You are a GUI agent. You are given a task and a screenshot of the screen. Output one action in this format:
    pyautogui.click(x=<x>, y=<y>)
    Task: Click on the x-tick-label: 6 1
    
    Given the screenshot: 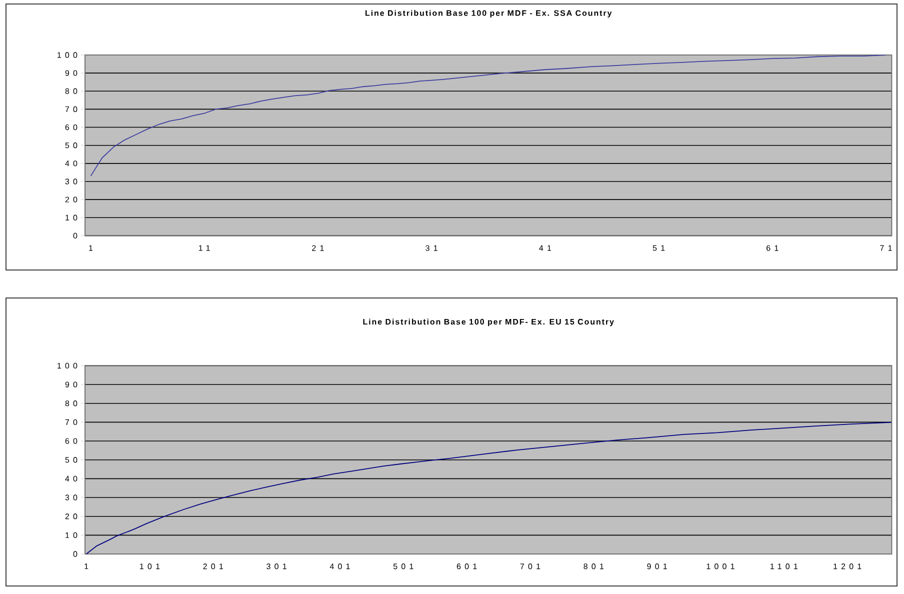 What is the action you would take?
    pyautogui.click(x=772, y=248)
    